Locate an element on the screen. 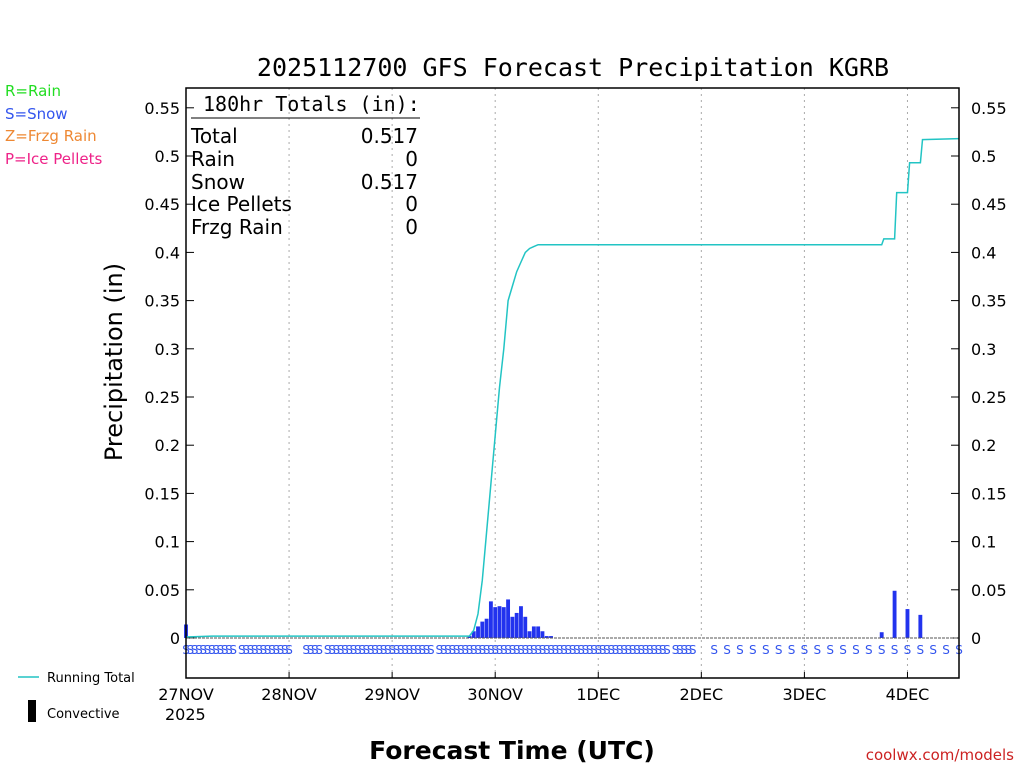 The image size is (1024, 768). totals-label-frzg-rain: Frzg Rain is located at coordinates (237, 227).